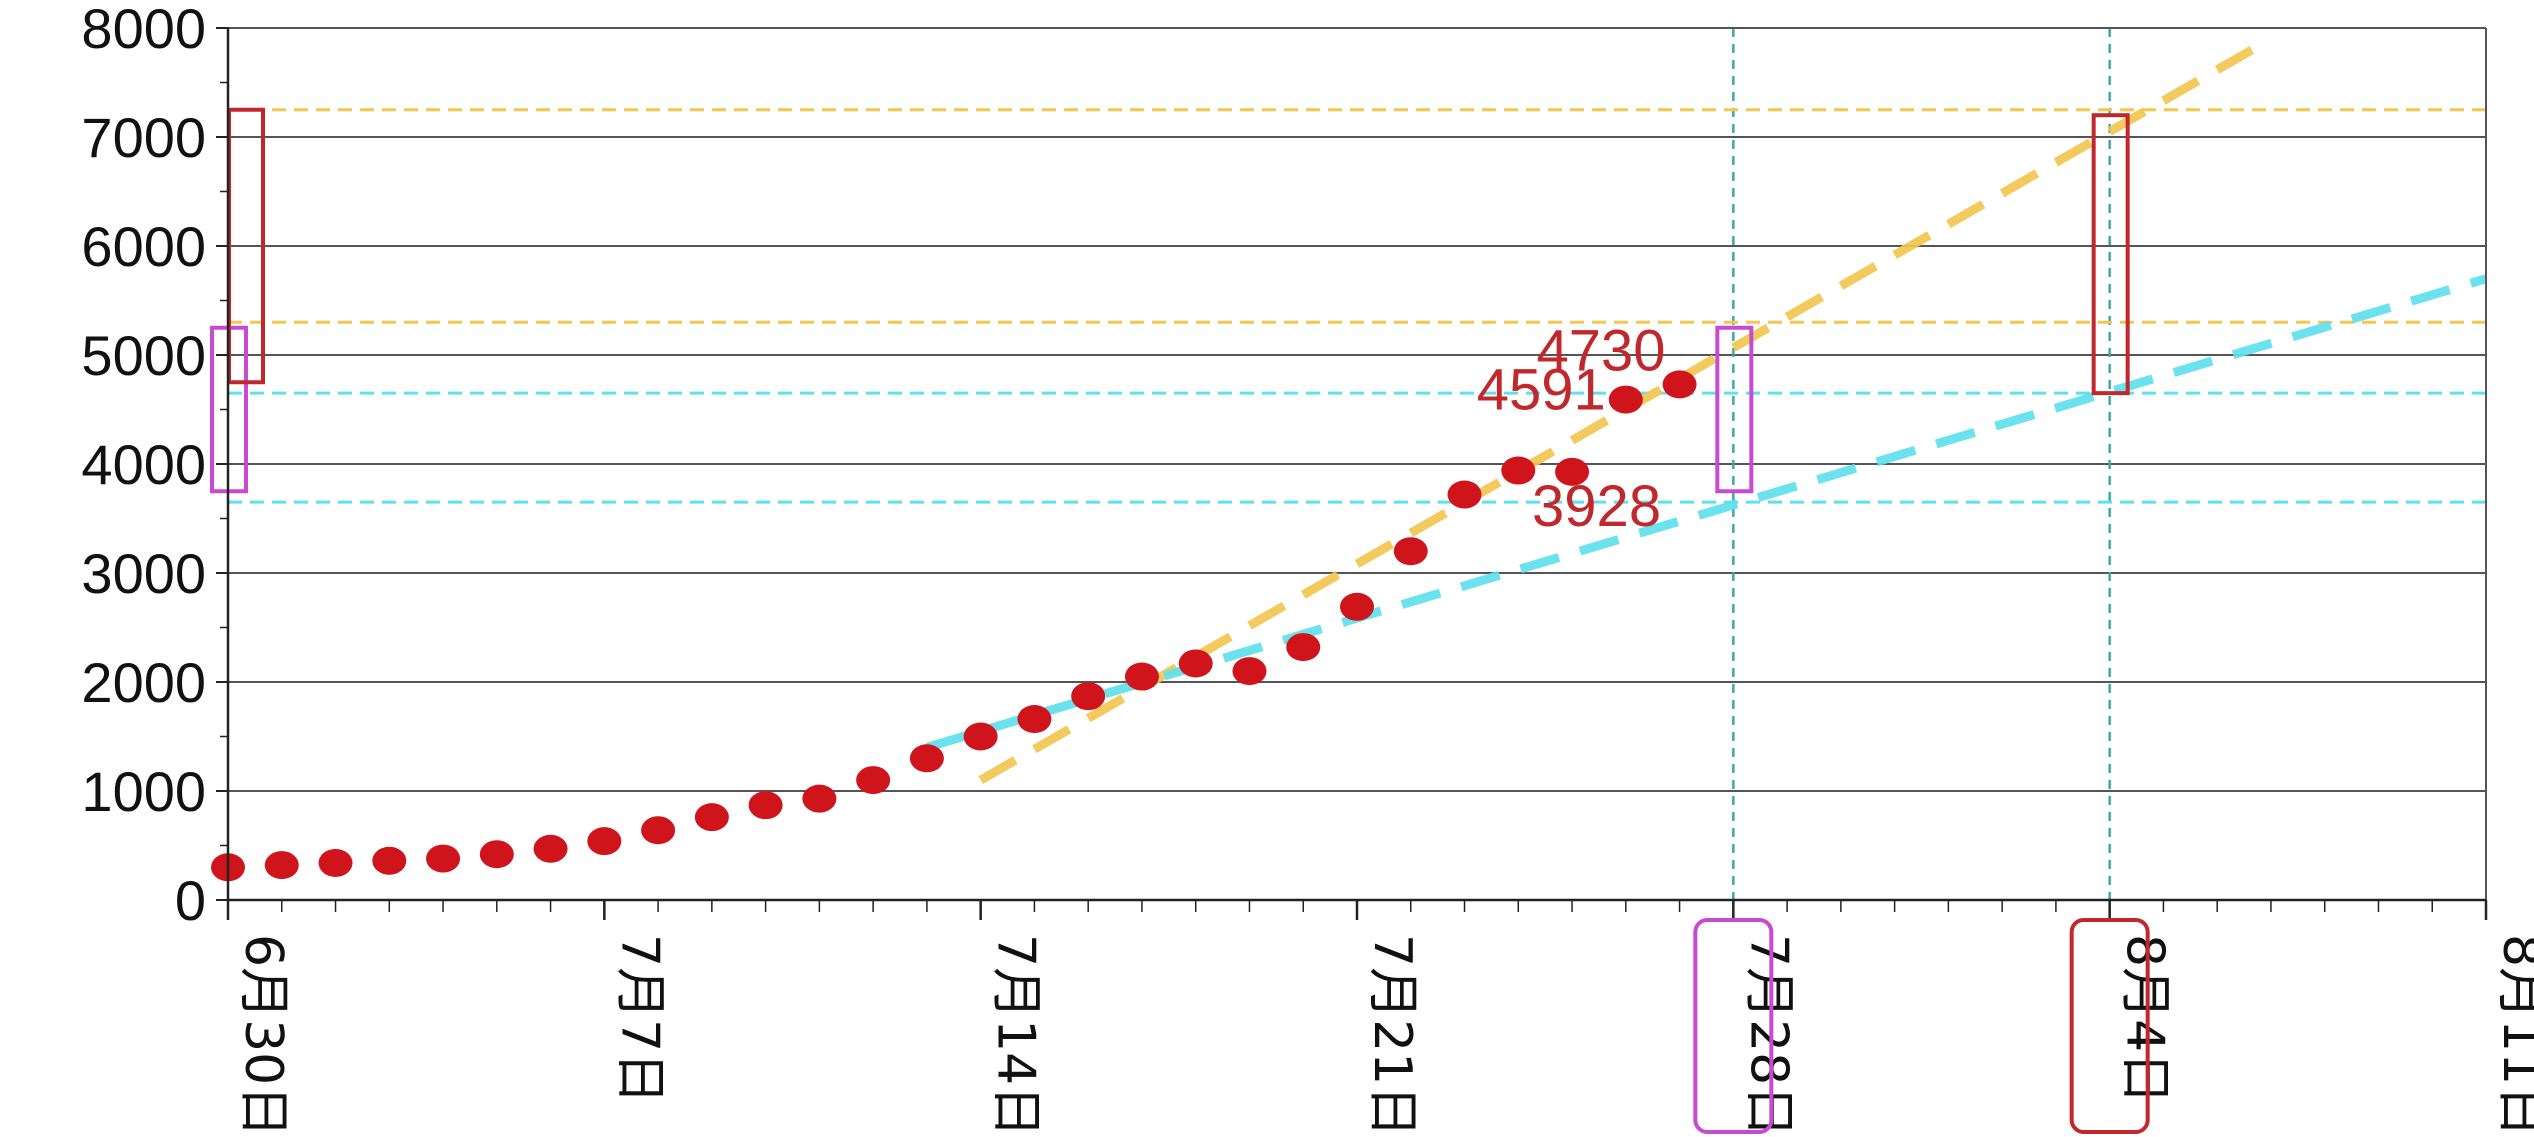  Describe the element at coordinates (1541, 390) in the screenshot. I see `data-label: 4591` at that location.